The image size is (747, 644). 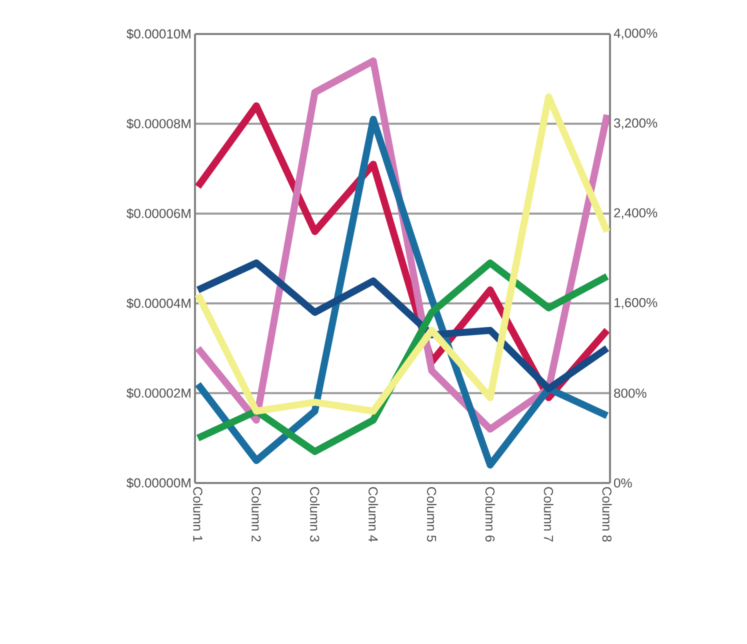 What do you see at coordinates (158, 483) in the screenshot?
I see `y-tick-label: $0.00000M` at bounding box center [158, 483].